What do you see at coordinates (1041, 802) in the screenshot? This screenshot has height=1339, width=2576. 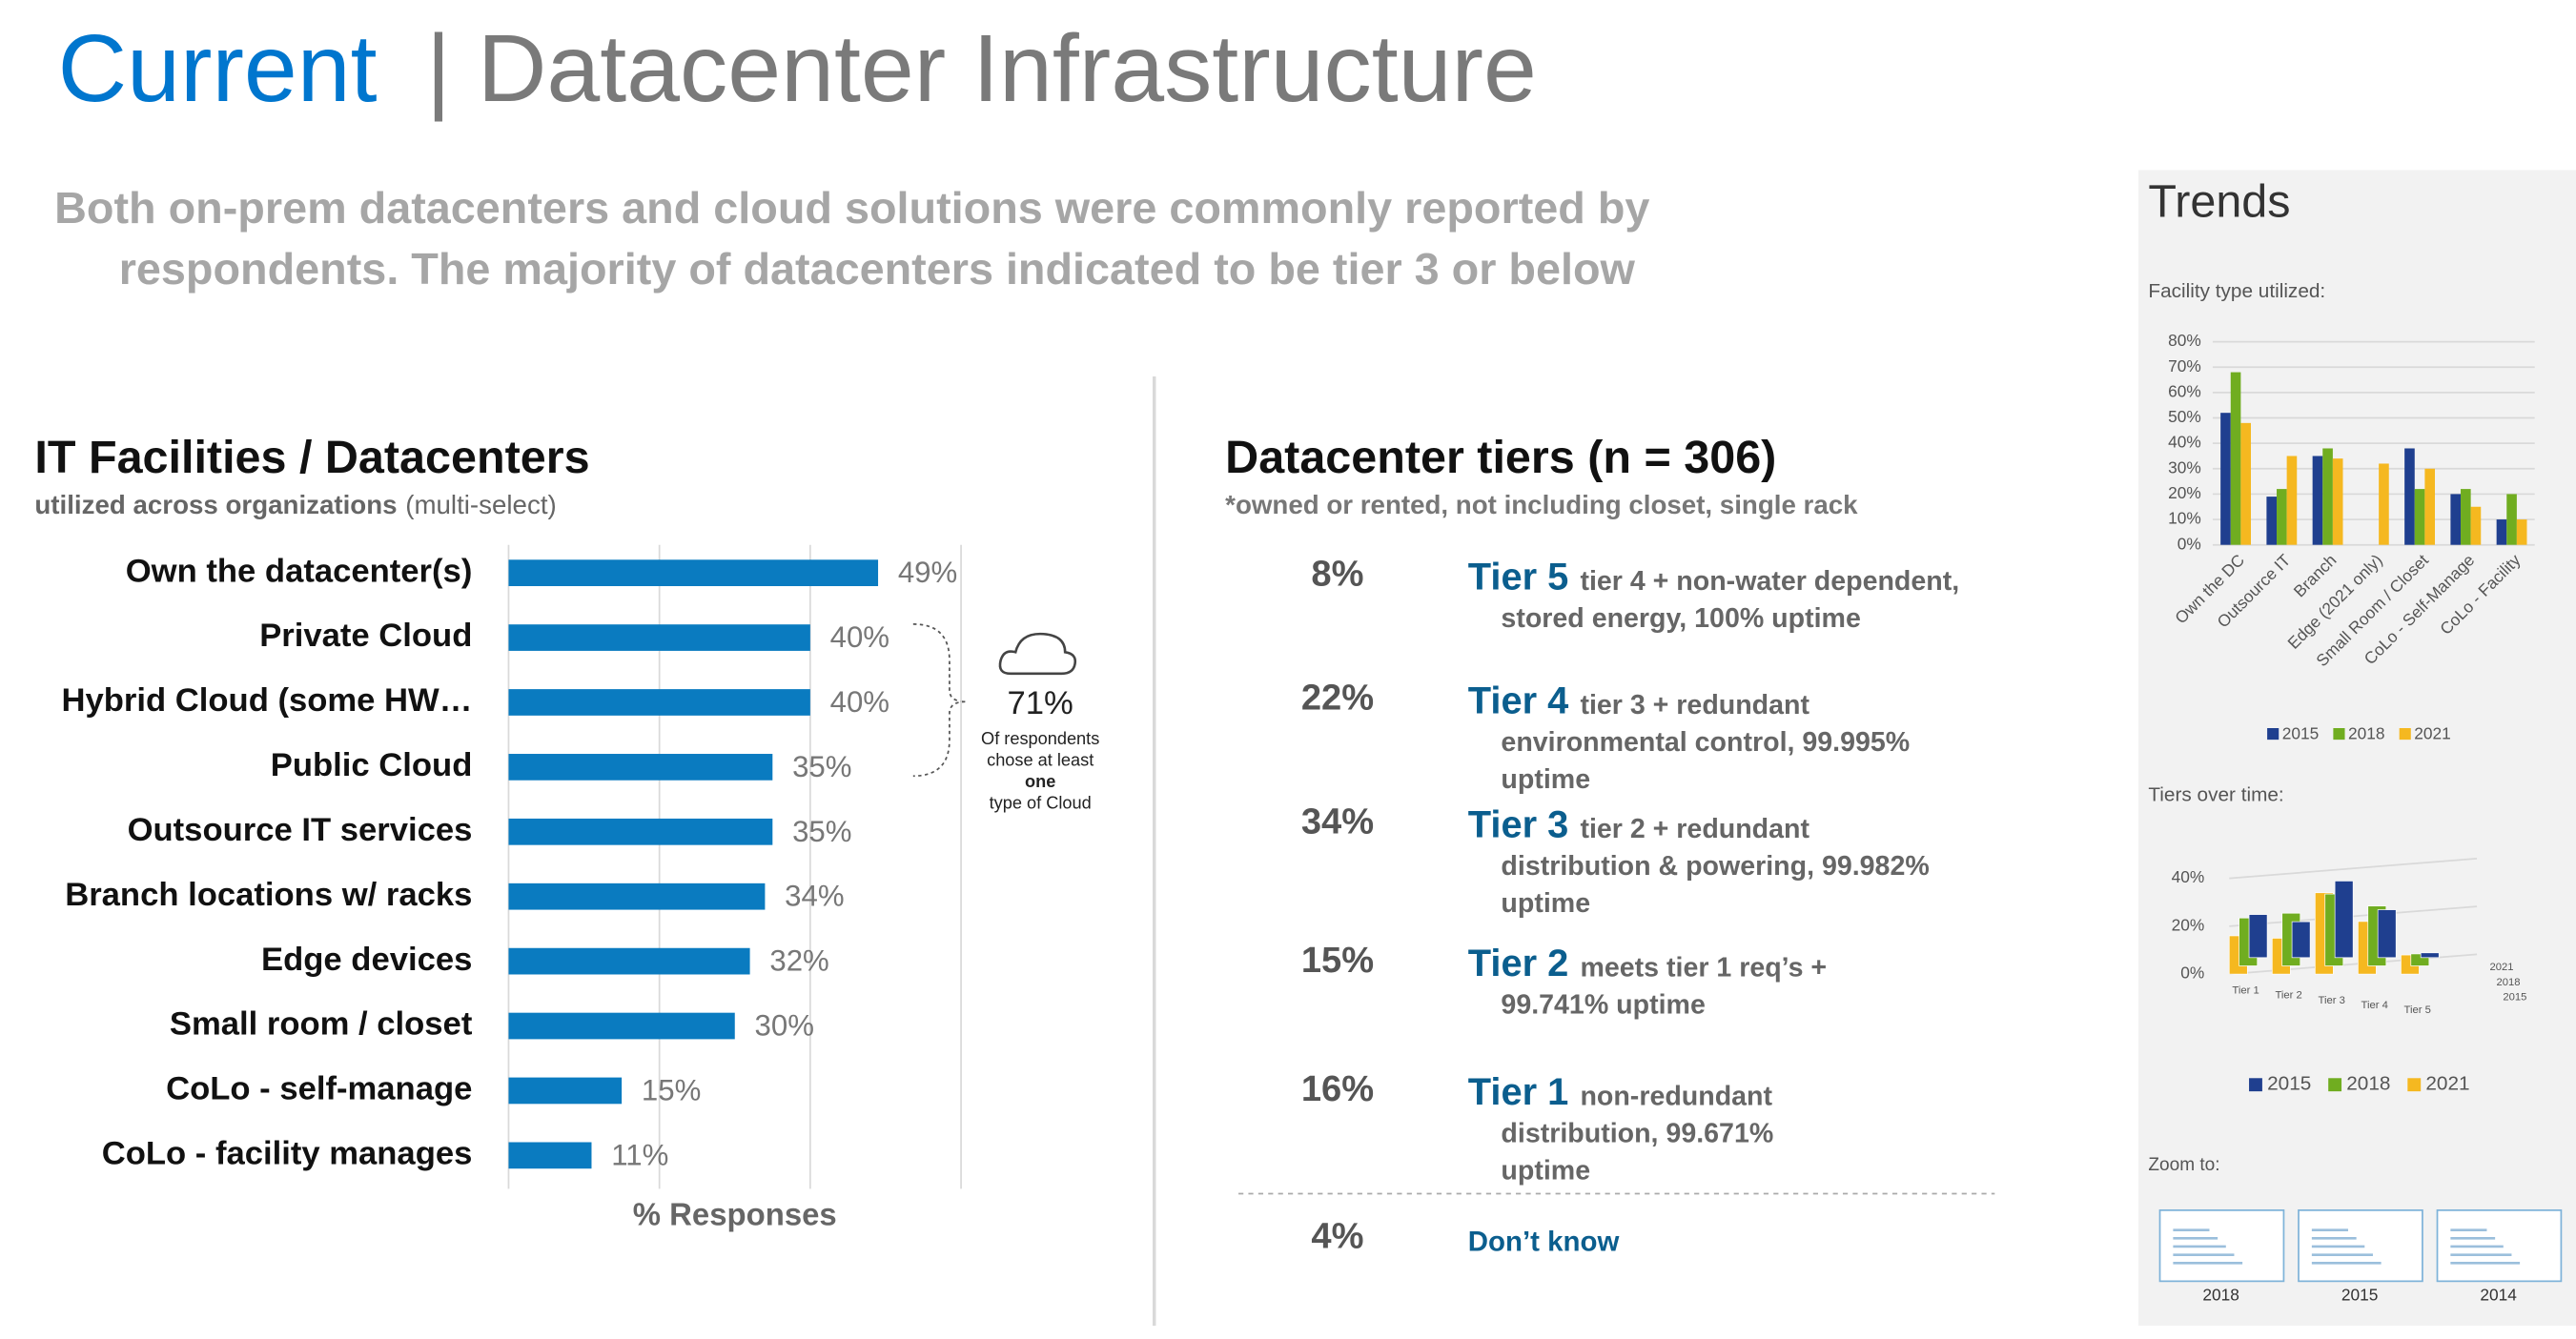 I see `annotation-text: type of Cloud` at bounding box center [1041, 802].